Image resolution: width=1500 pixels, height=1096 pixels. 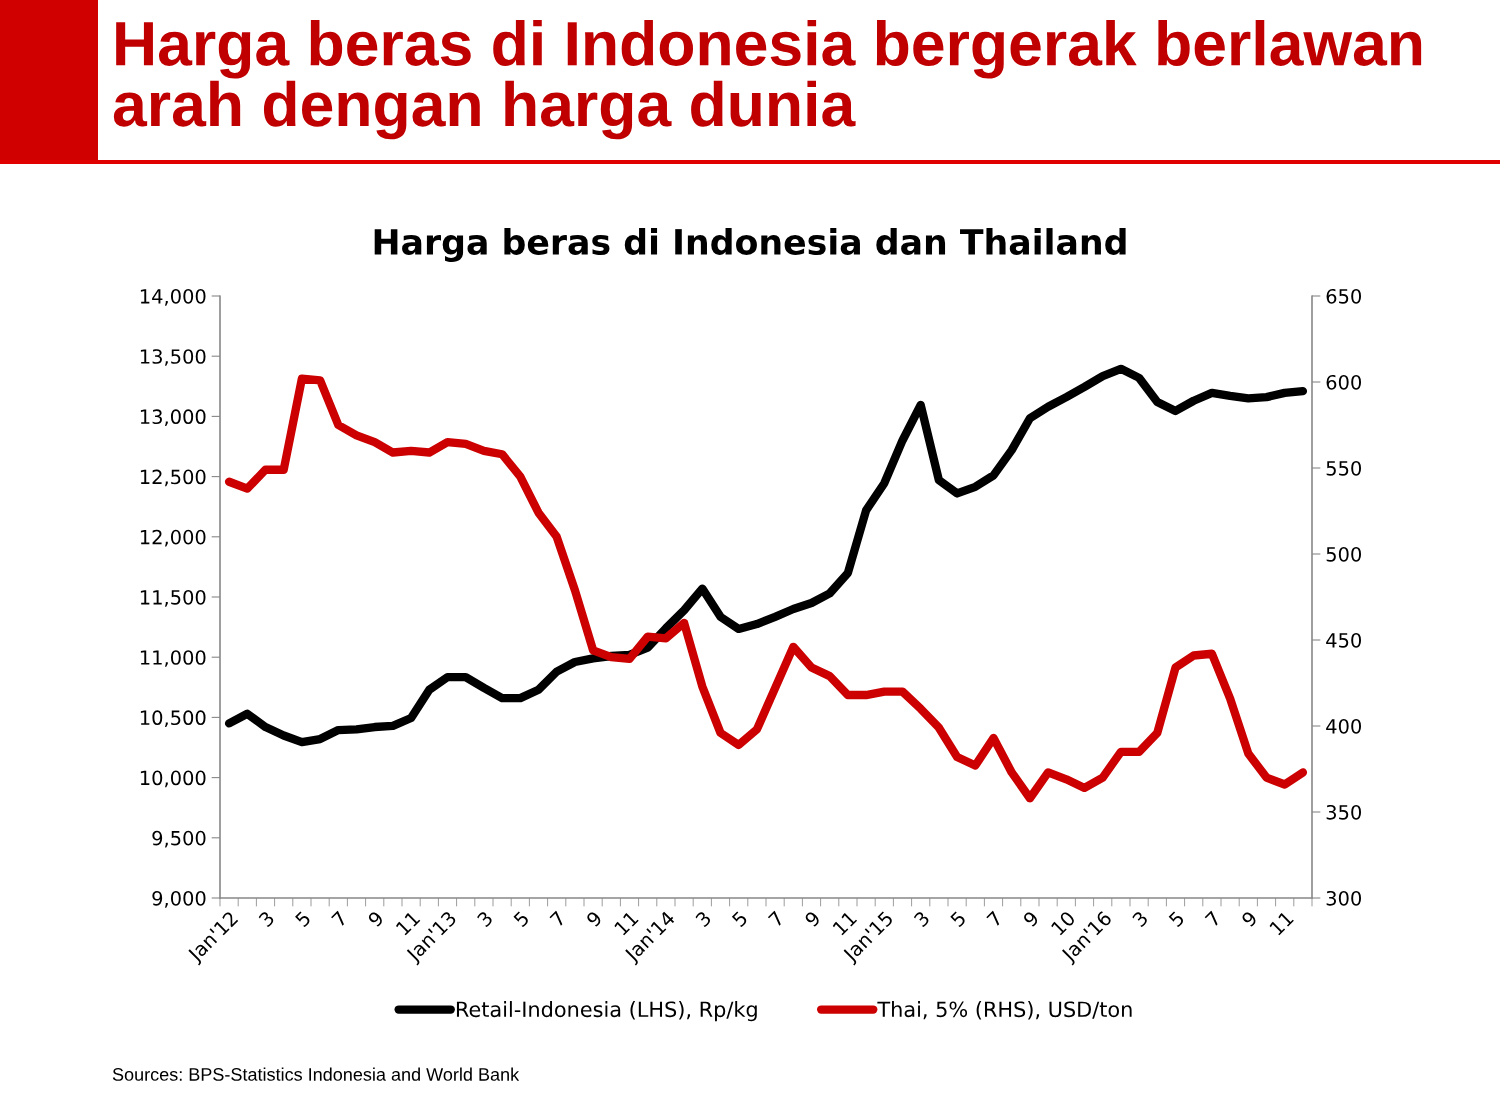 What do you see at coordinates (1004, 1010) in the screenshot?
I see `legend-label: Thai, 5% (RHS), USD/ton` at bounding box center [1004, 1010].